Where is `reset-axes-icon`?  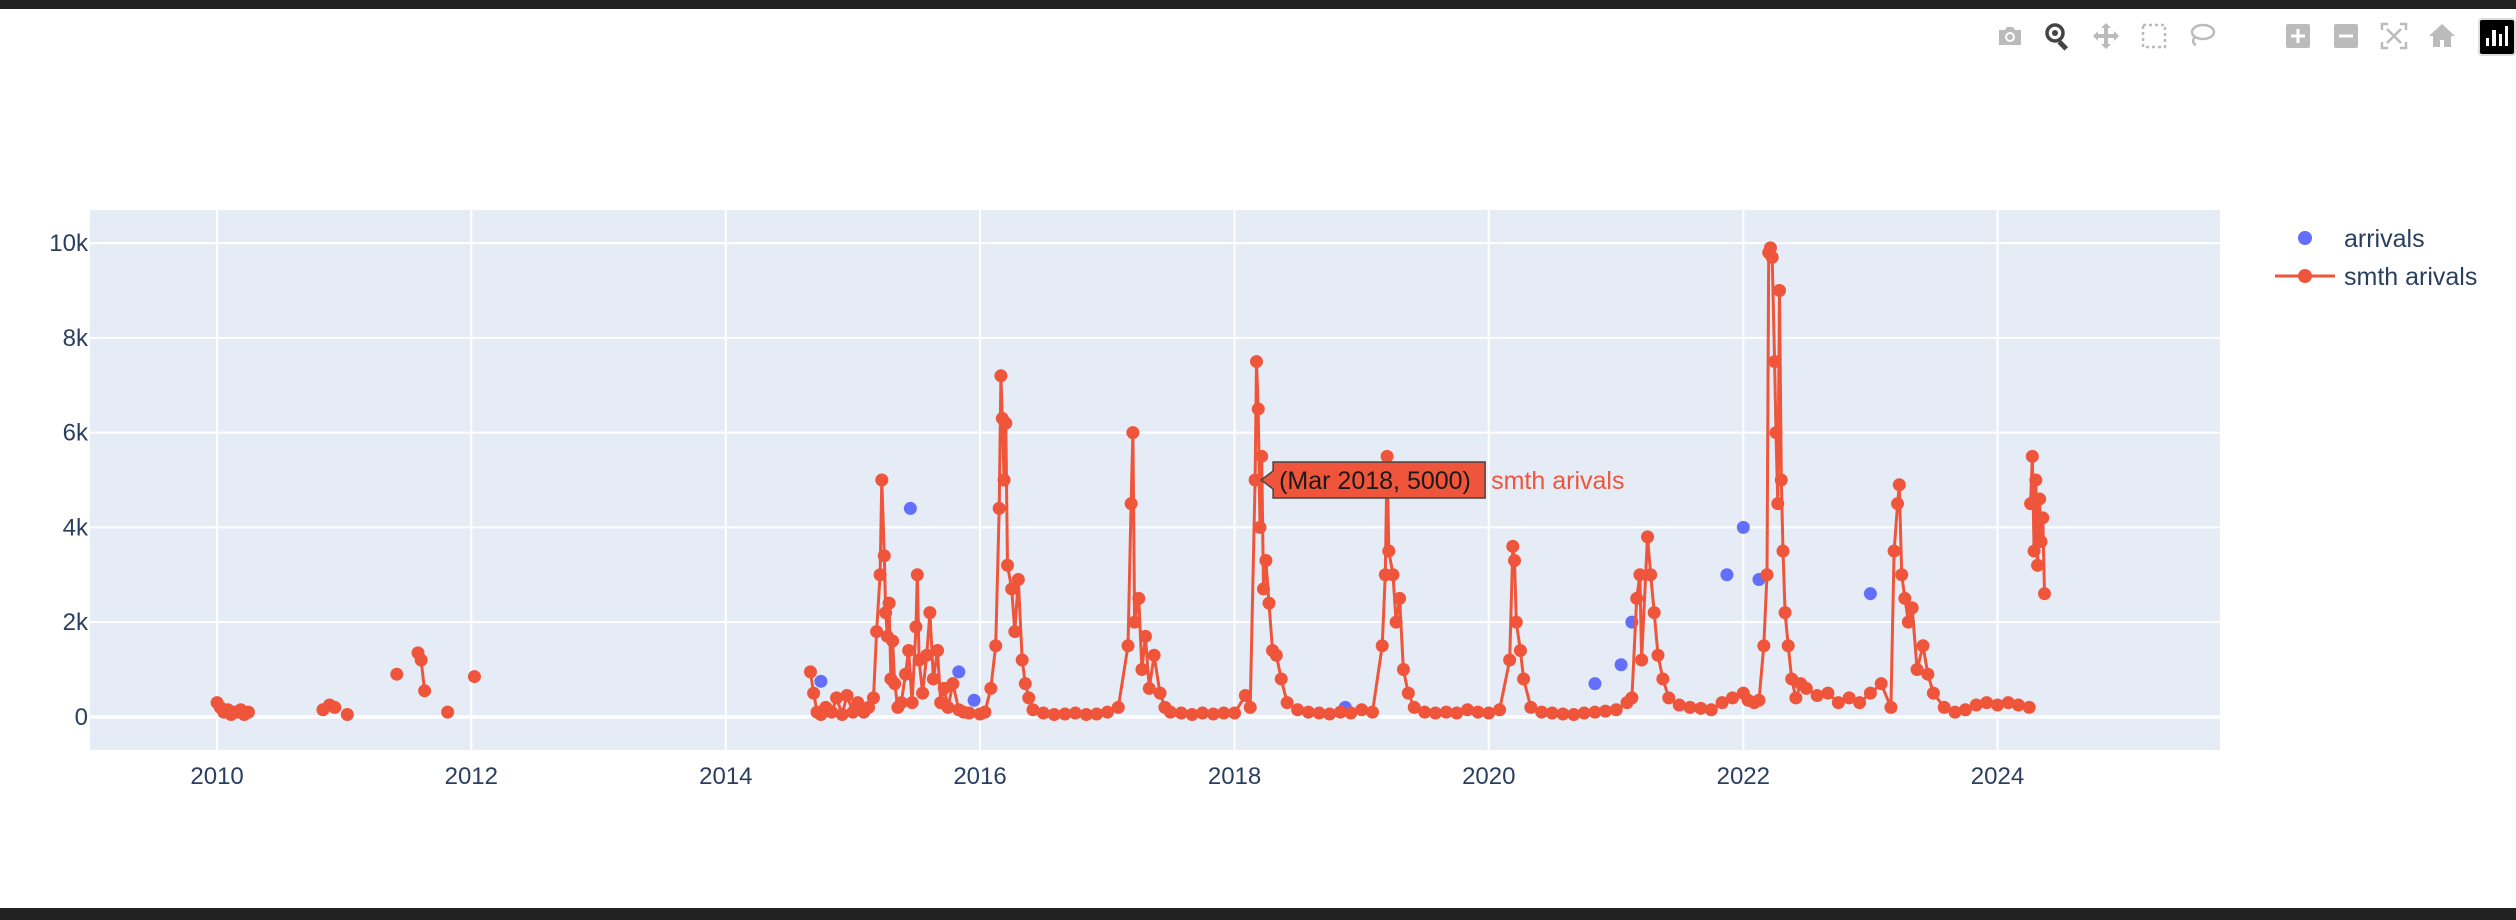 reset-axes-icon is located at coordinates (2442, 36).